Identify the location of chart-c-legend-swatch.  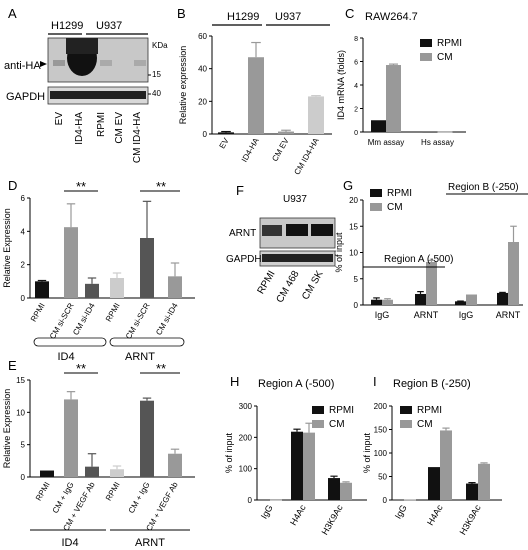
(426, 43).